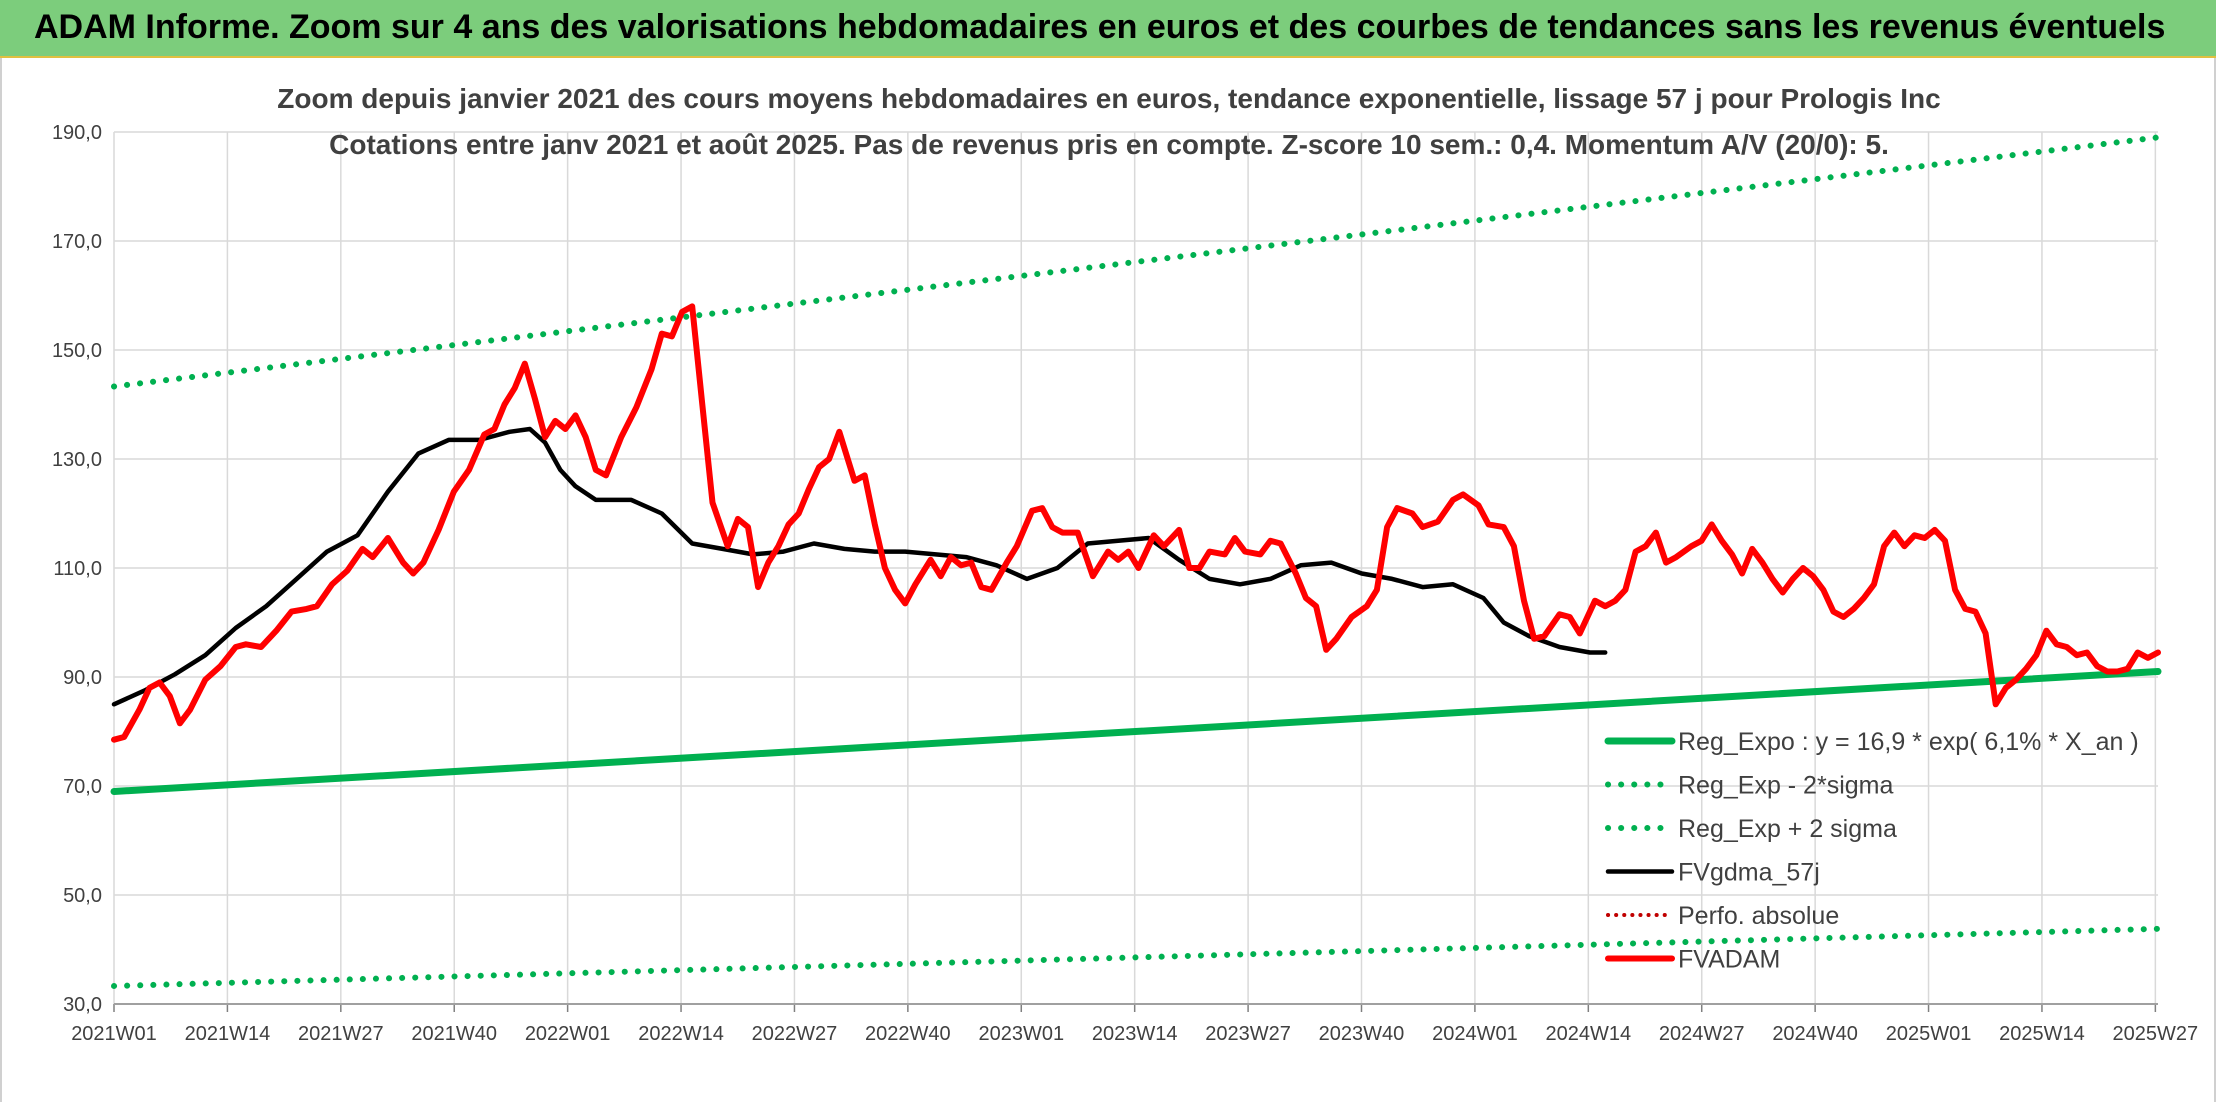 The width and height of the screenshot is (2216, 1102). What do you see at coordinates (1589, 1034) in the screenshot?
I see `x-tick-label: 2024W14` at bounding box center [1589, 1034].